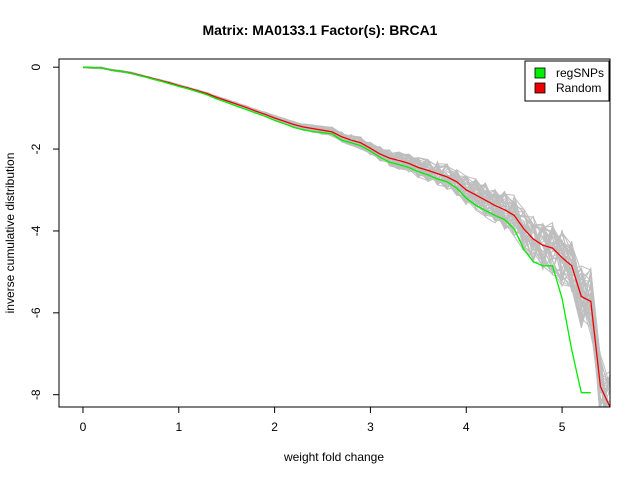 This screenshot has height=480, width=640. Describe the element at coordinates (370, 427) in the screenshot. I see `x-tick-label: 3` at that location.